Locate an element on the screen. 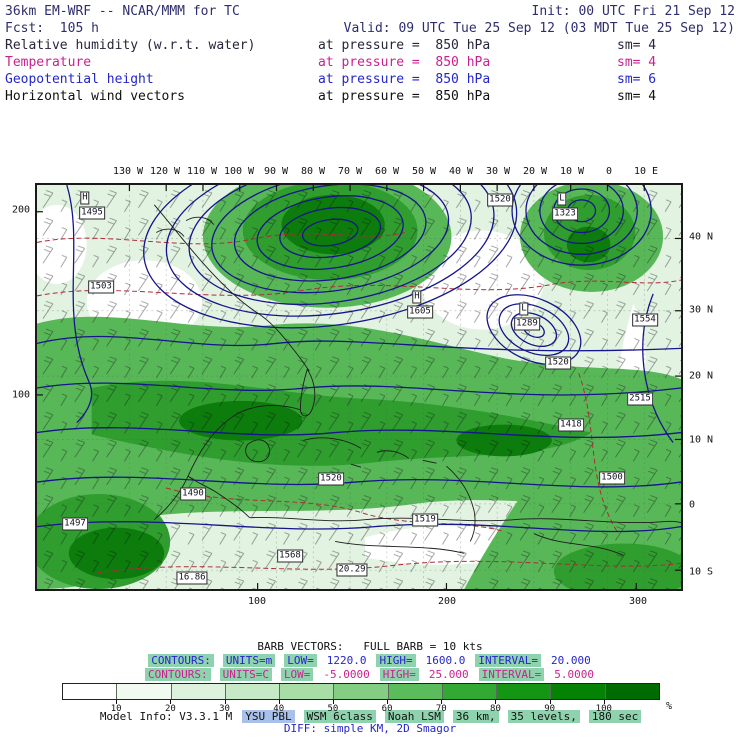  field-name: Relative humidity (w.r.t. water) is located at coordinates (130, 45).